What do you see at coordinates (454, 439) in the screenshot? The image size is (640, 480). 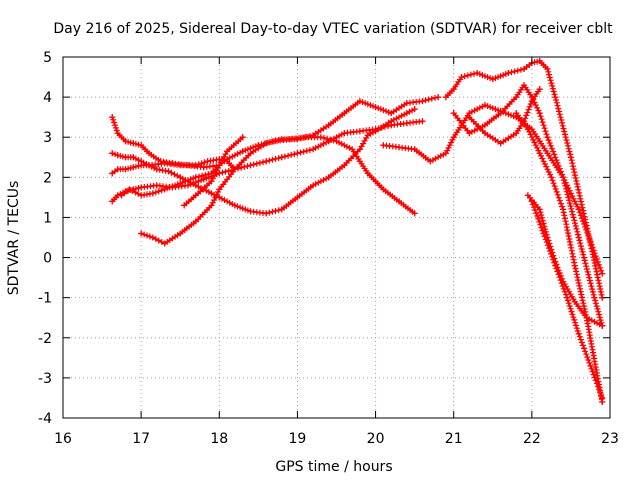 I see `x-tick-label: 21` at bounding box center [454, 439].